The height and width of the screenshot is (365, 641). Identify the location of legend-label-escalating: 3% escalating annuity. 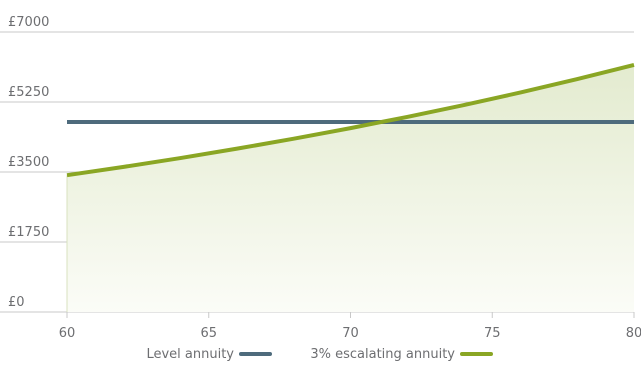
(382, 354).